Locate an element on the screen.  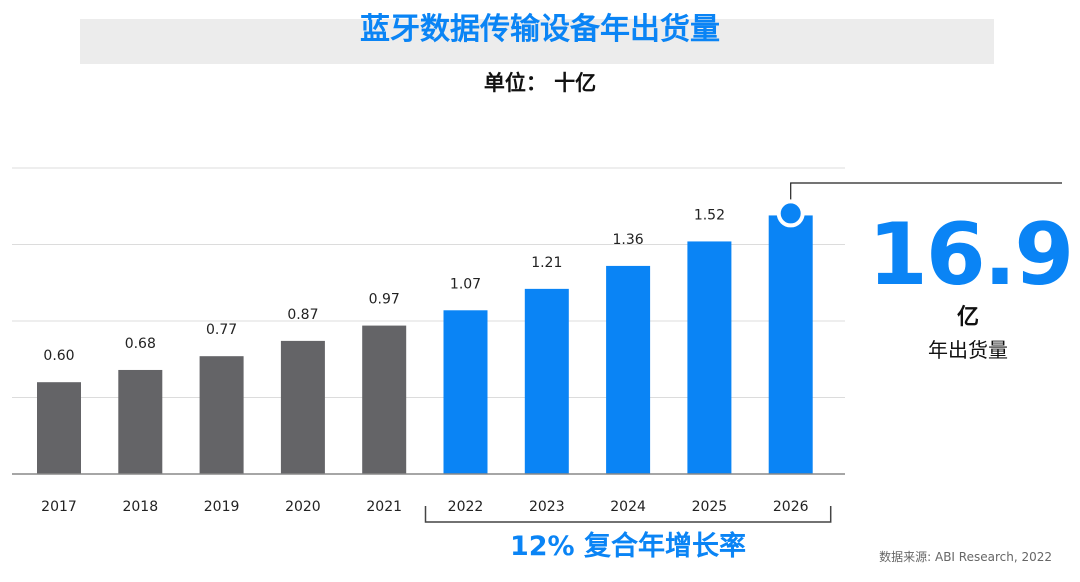
chart-title: 蓝牙数据传输设备年出货量 is located at coordinates (540, 29).